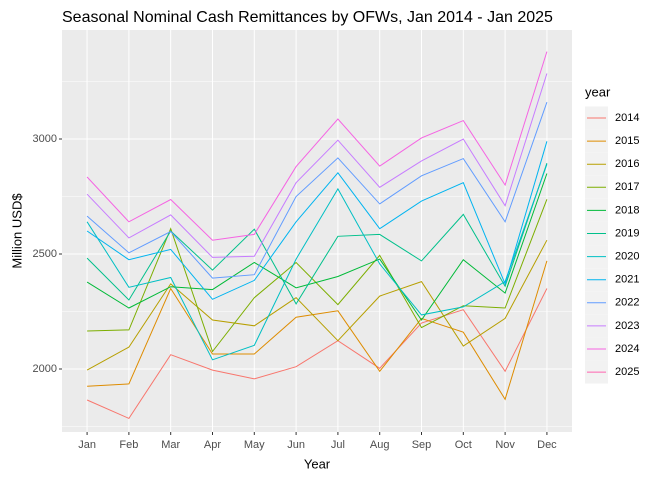 Image resolution: width=672 pixels, height=480 pixels. I want to click on legend-label: 2017, so click(627, 187).